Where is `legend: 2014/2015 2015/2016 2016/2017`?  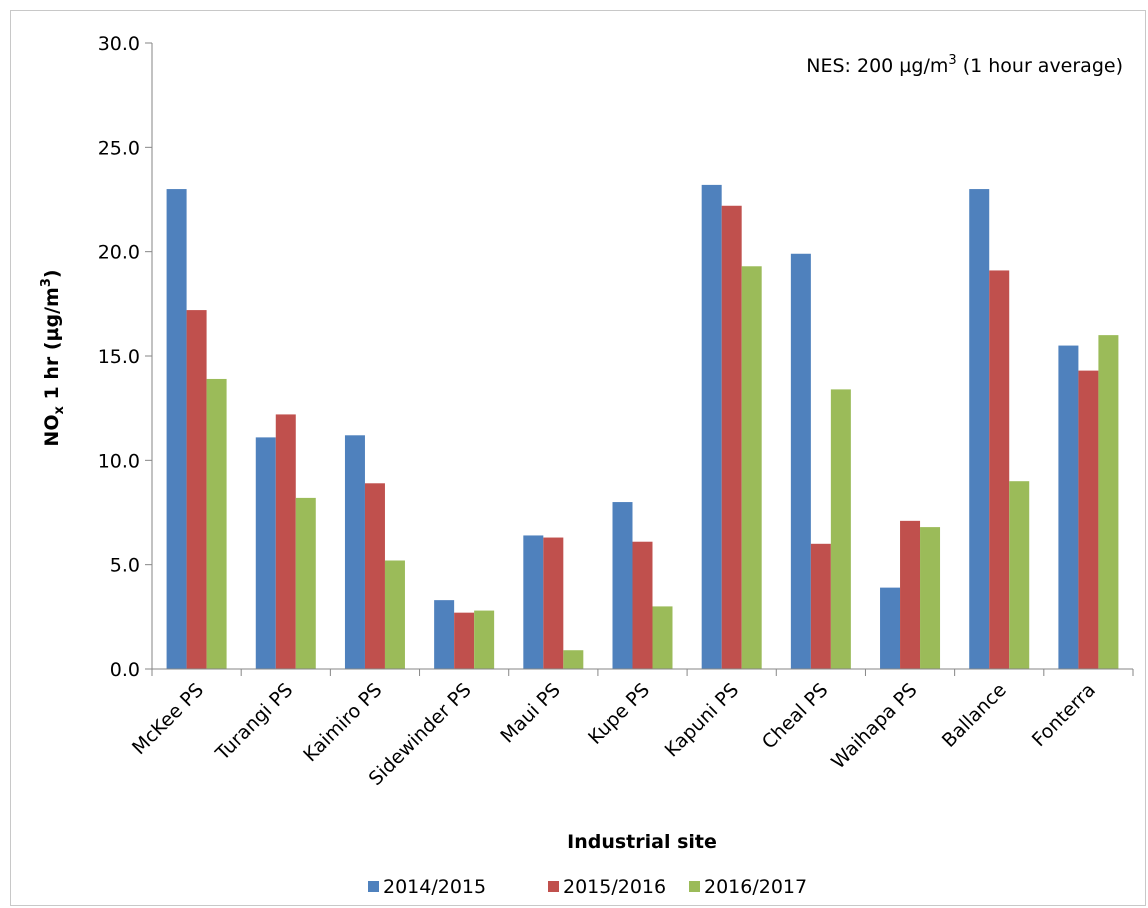 legend: 2014/2015 2015/2016 2016/2017 is located at coordinates (587, 887).